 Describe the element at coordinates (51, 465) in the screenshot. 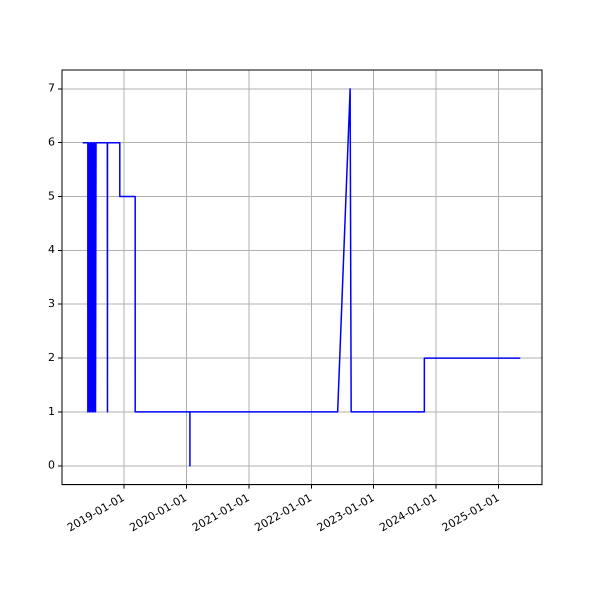

I see `y-tick-label: 0` at that location.